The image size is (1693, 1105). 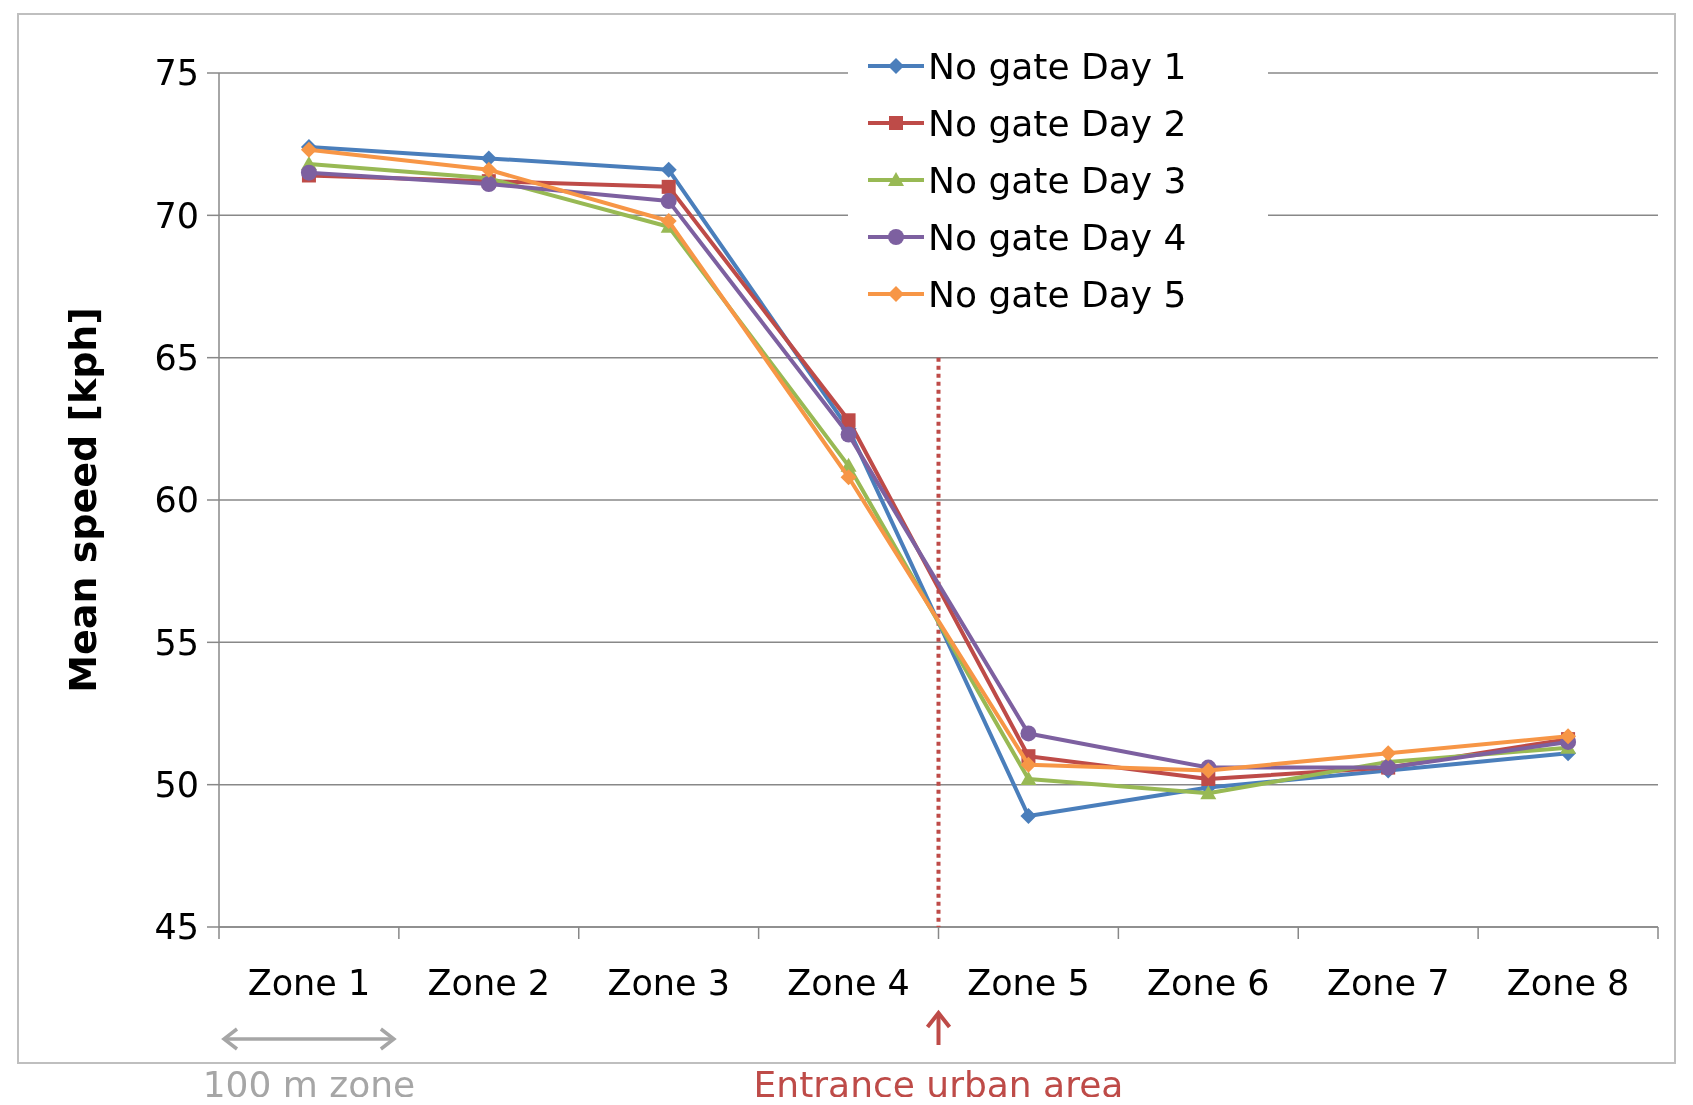 What do you see at coordinates (1057, 294) in the screenshot?
I see `legend-label: No gate Day 5` at bounding box center [1057, 294].